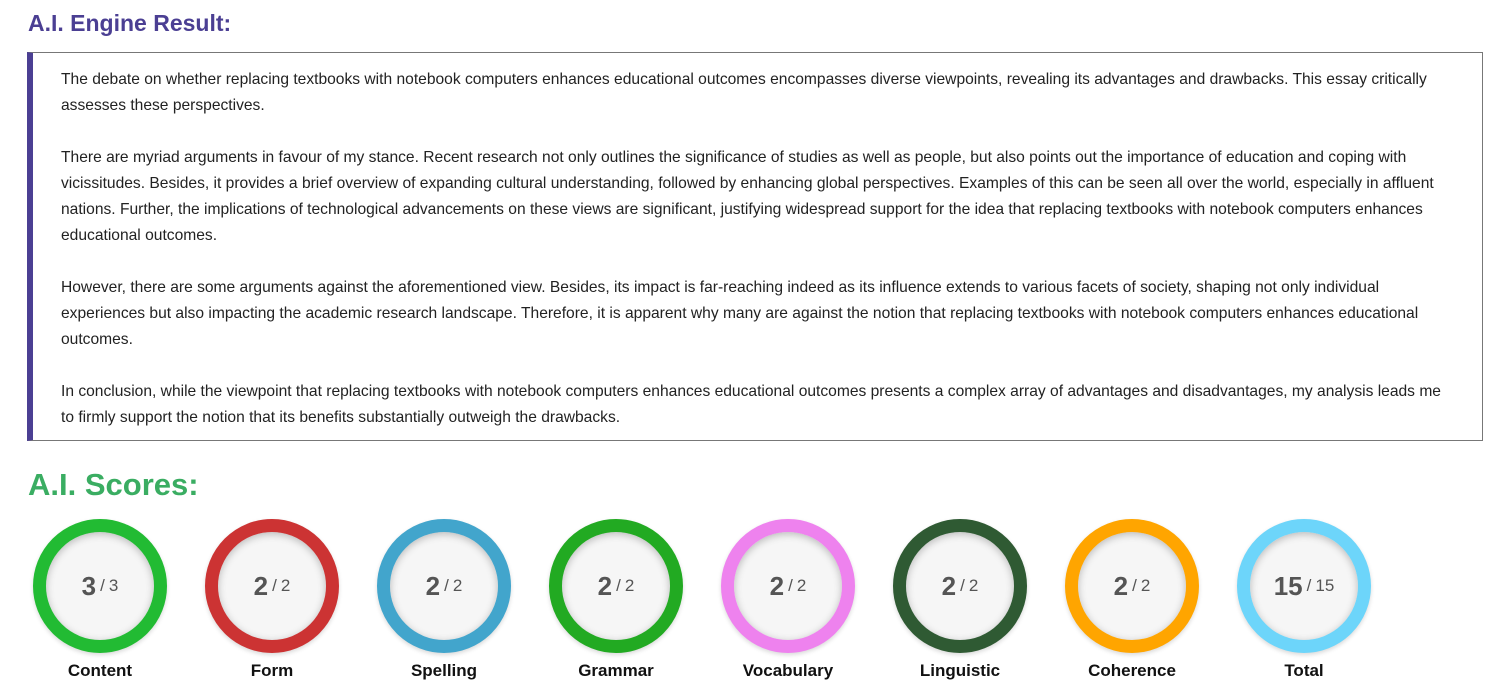  I want to click on score-item: 2/2 Form, so click(272, 600).